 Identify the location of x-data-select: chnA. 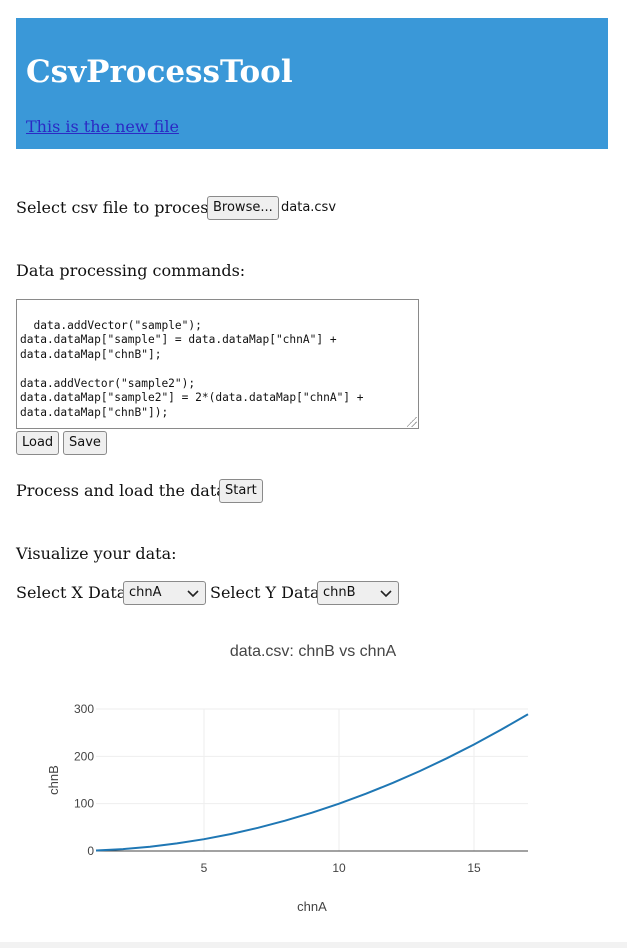
(164, 593).